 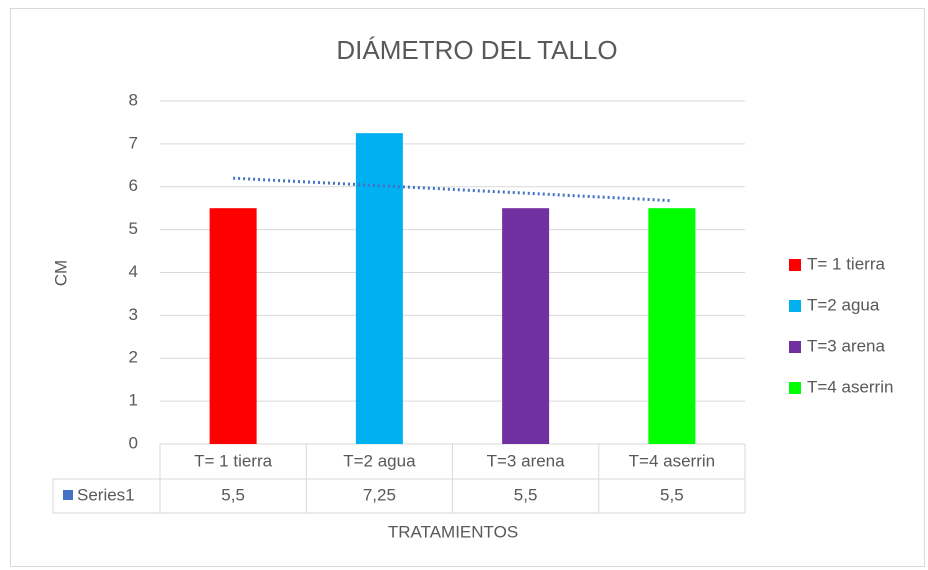 What do you see at coordinates (850, 386) in the screenshot?
I see `legend-label: T=4 aserrin` at bounding box center [850, 386].